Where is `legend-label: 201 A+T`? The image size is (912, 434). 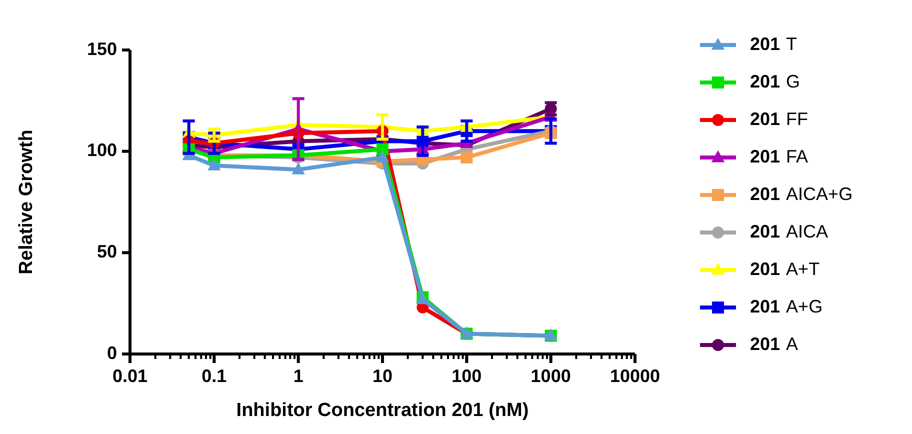
legend-label: 201 A+T is located at coordinates (785, 268).